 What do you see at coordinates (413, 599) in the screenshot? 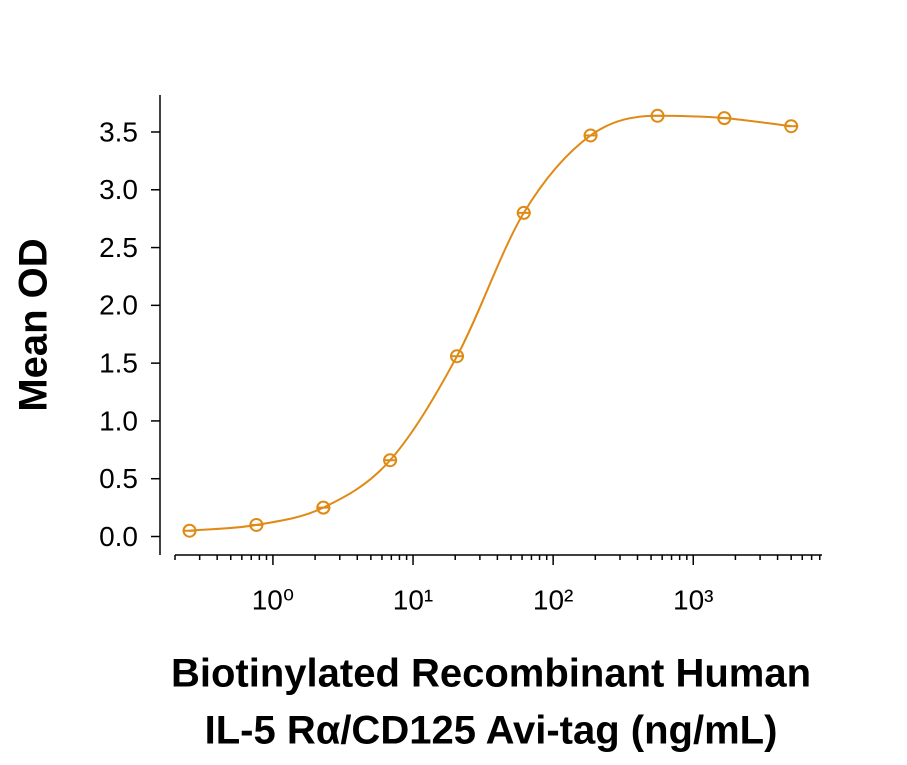
I see `x-tick-label: 10¹` at bounding box center [413, 599].